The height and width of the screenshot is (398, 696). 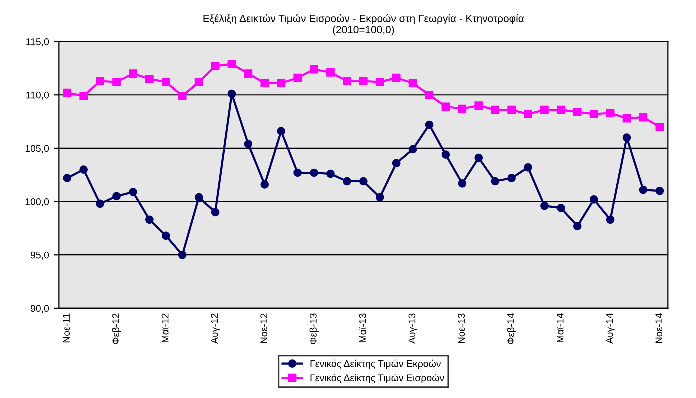 I want to click on x-tick-label: Νοε-11, so click(x=66, y=328).